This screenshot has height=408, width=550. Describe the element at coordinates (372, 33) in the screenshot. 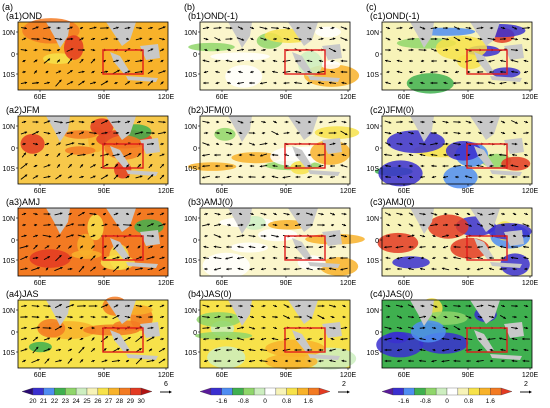

I see `lat-tick-label: 10N` at that location.